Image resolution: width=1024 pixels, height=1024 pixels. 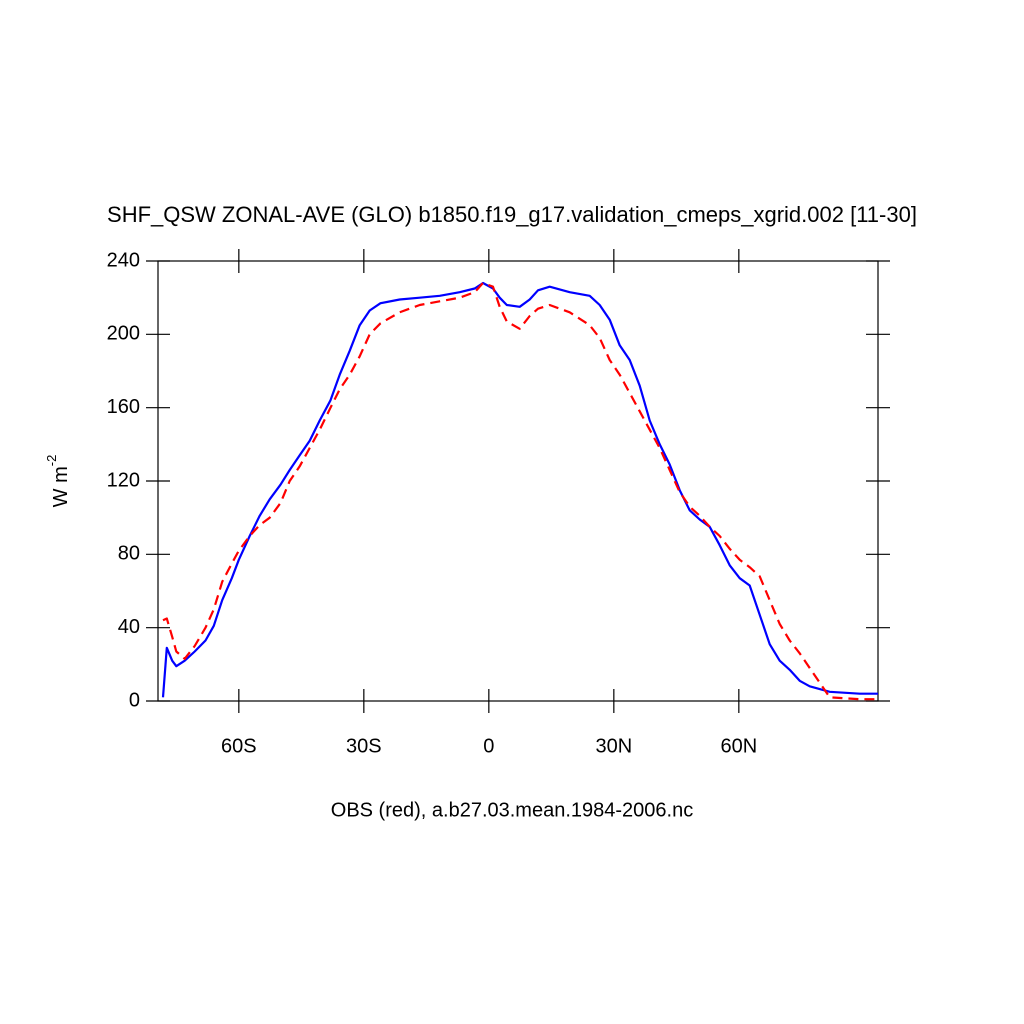 I want to click on x-tick-label: 0, so click(x=488, y=746).